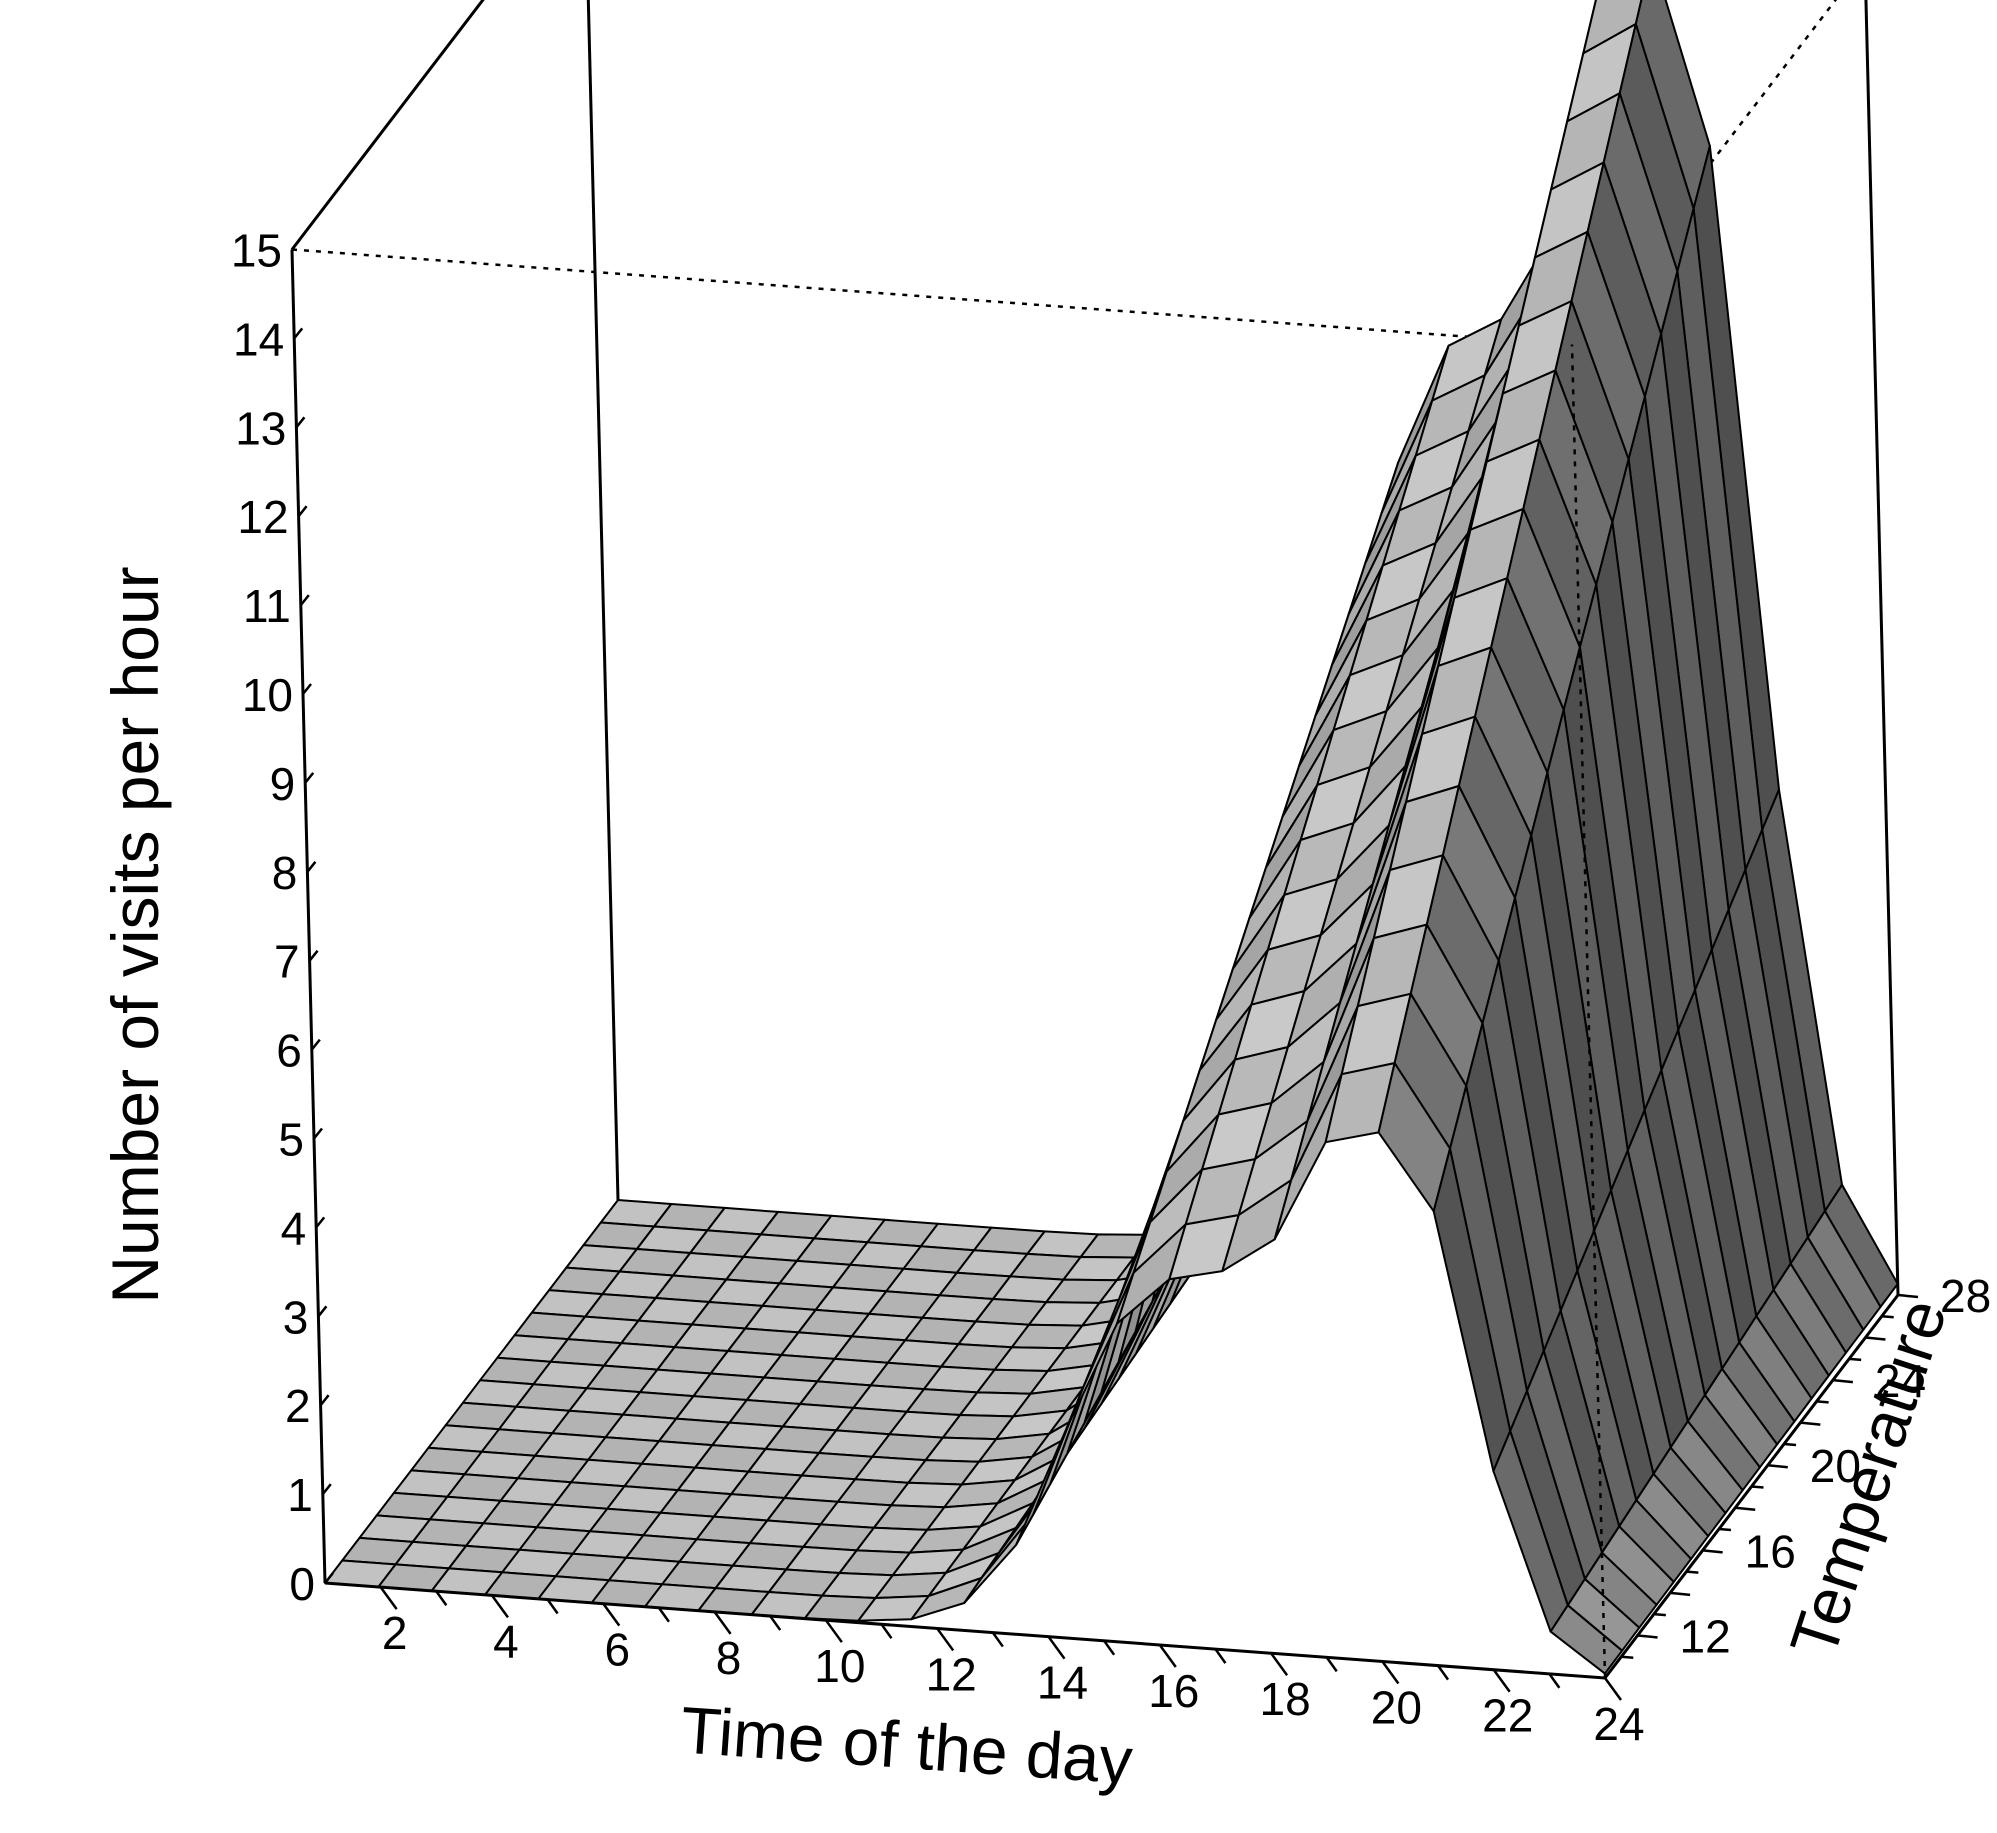 This screenshot has width=1997, height=1833. I want to click on x-tick-label: 20, so click(1396, 1707).